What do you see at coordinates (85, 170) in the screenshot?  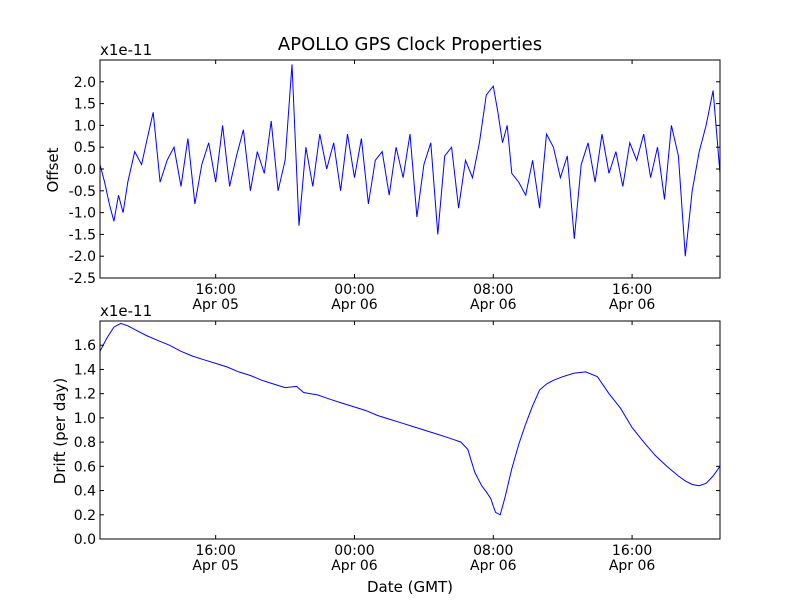 I see `offset-ytick-label: 0.0` at bounding box center [85, 170].